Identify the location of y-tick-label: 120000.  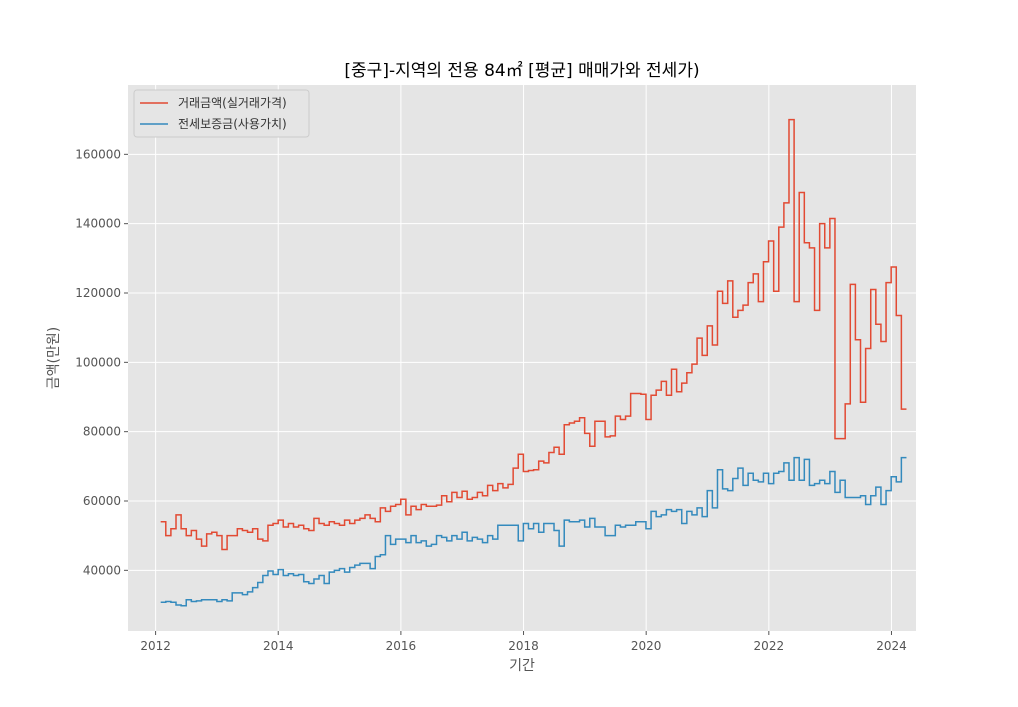
(98, 293).